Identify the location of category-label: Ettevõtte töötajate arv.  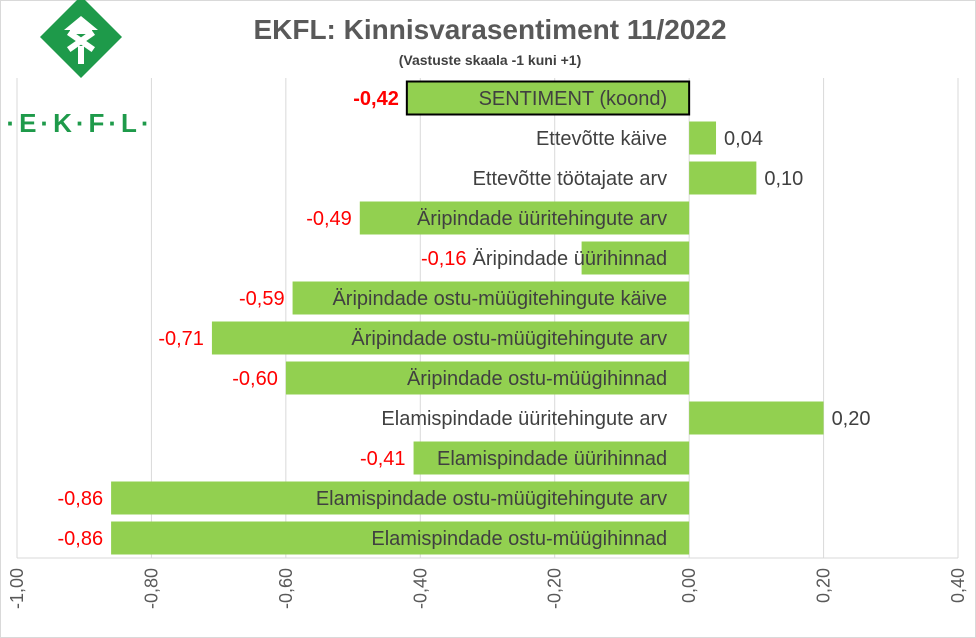
(570, 179).